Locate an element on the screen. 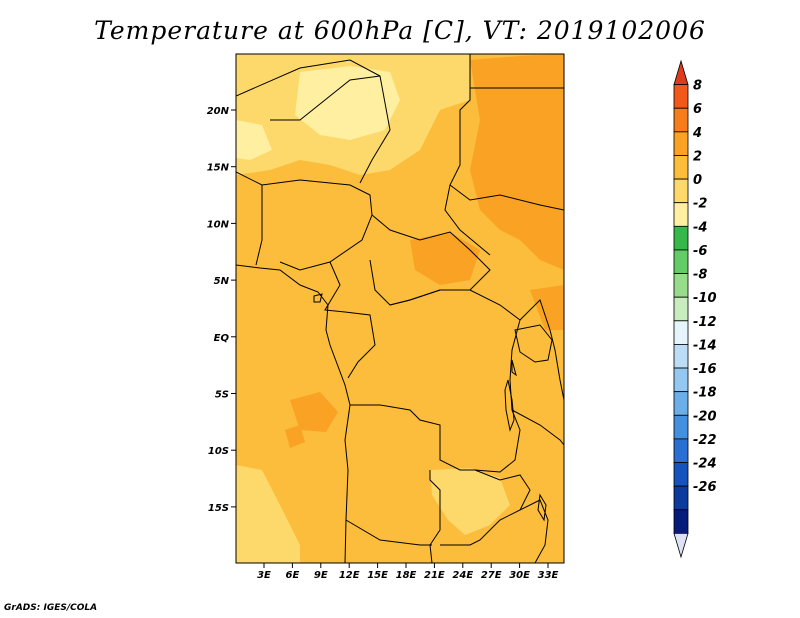 This screenshot has height=618, width=800. colorbar-label: -18 is located at coordinates (705, 393).